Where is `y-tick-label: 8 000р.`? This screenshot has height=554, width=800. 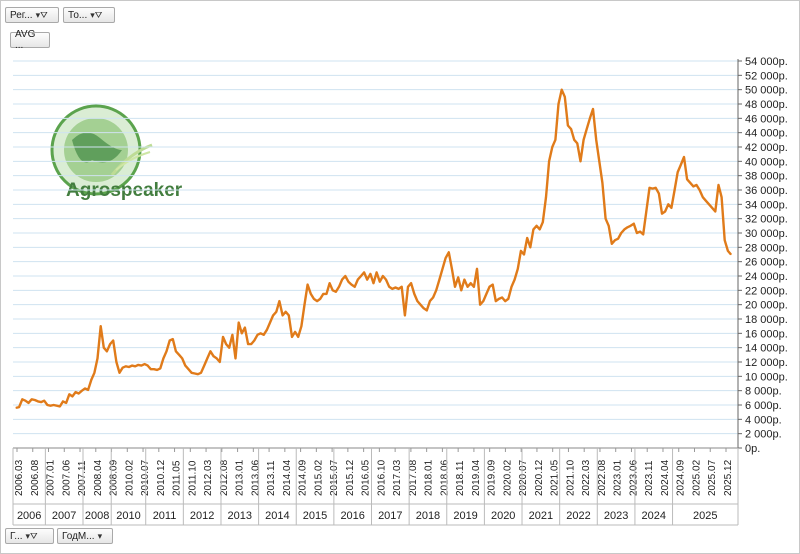 y-tick-label: 8 000р. is located at coordinates (763, 392).